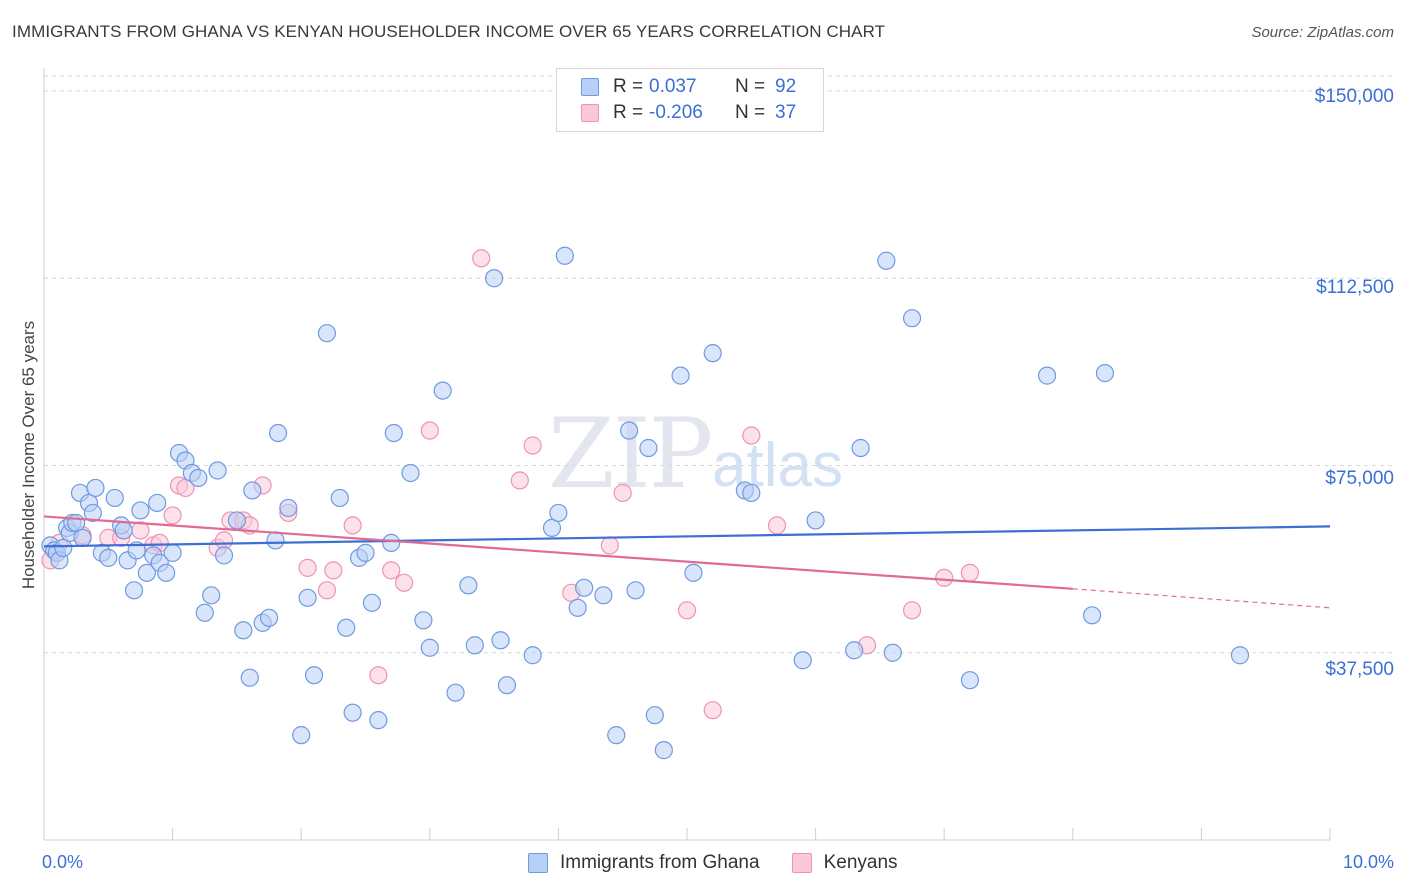 This screenshot has height=892, width=1406. I want to click on legend-label: Immigrants from Ghana, so click(660, 862).